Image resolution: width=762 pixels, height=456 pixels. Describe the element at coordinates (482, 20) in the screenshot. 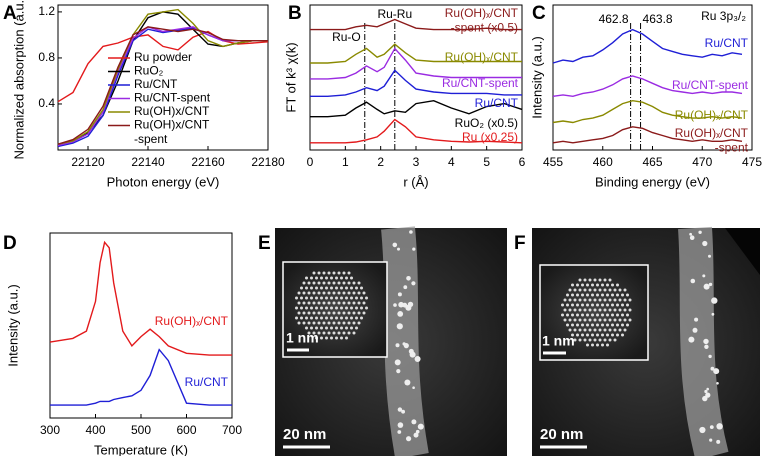

I see `series-label: Ru(OH)ₓ/CNT -spent (x0.5)` at that location.